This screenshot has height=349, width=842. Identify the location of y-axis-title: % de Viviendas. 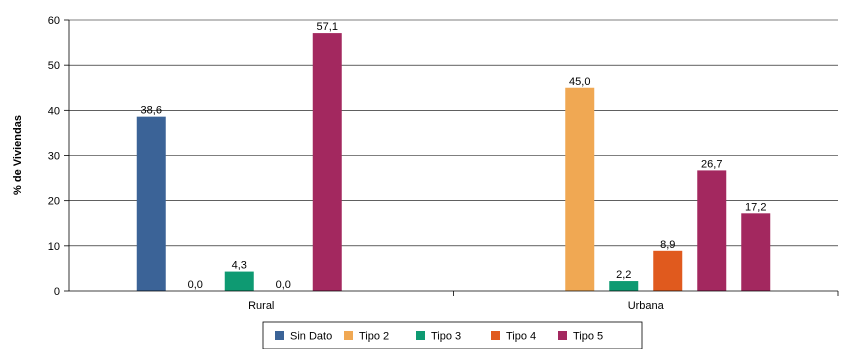
(18, 155).